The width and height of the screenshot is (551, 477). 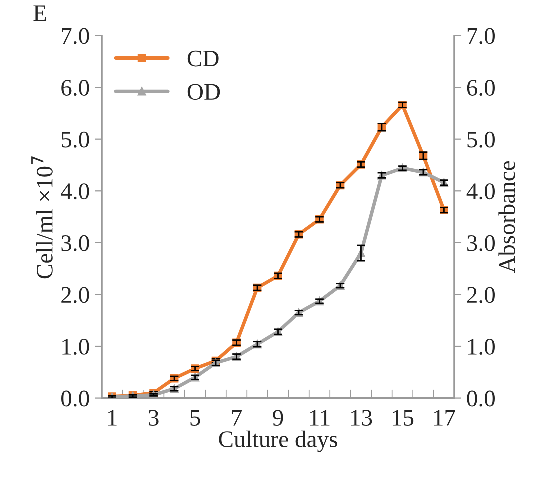 What do you see at coordinates (76, 295) in the screenshot?
I see `y-tick-label: 2.0` at bounding box center [76, 295].